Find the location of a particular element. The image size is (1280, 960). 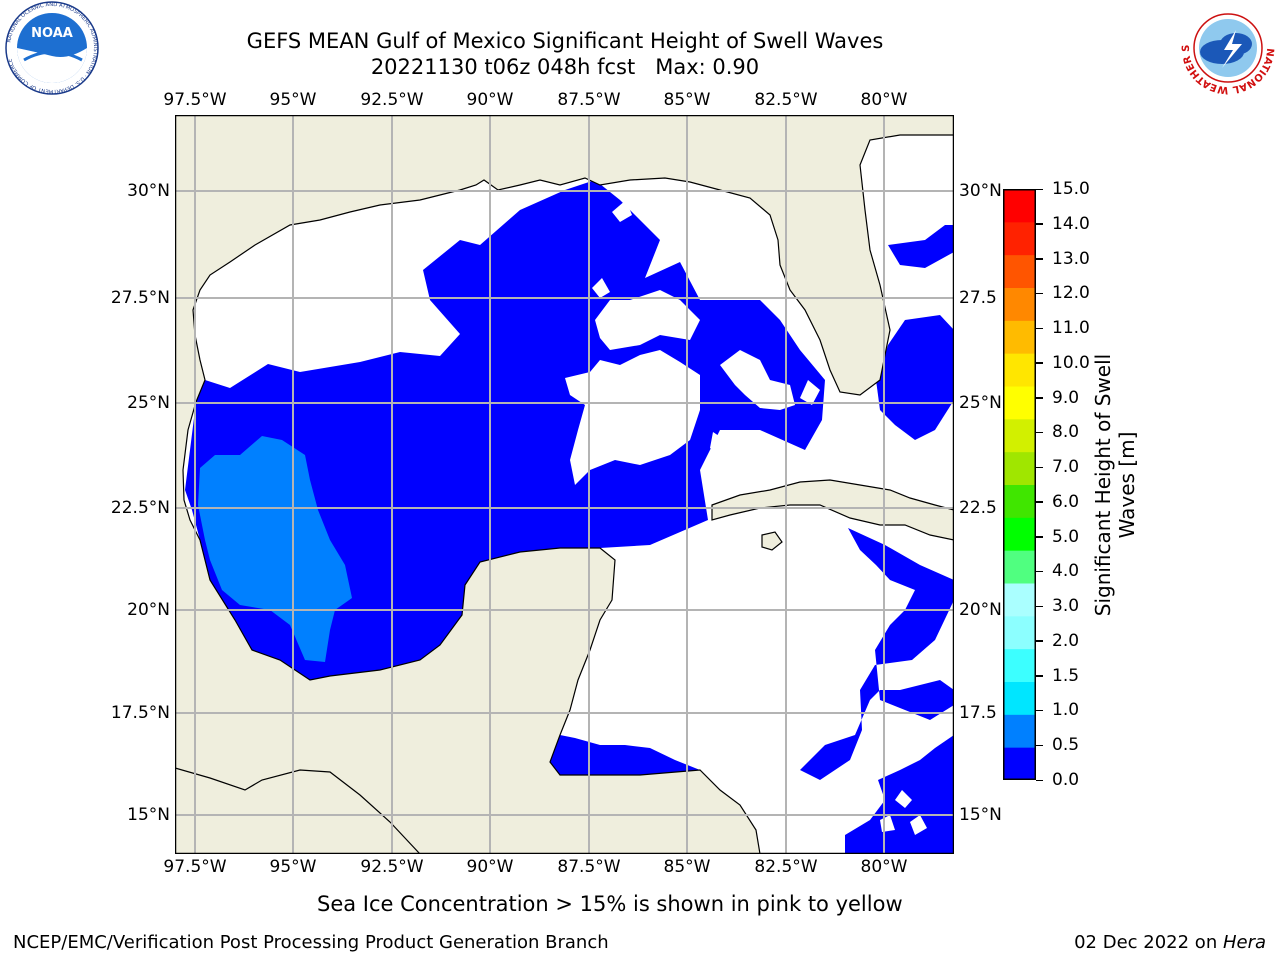

lon-tick-bottom: 97.5°W is located at coordinates (195, 867).